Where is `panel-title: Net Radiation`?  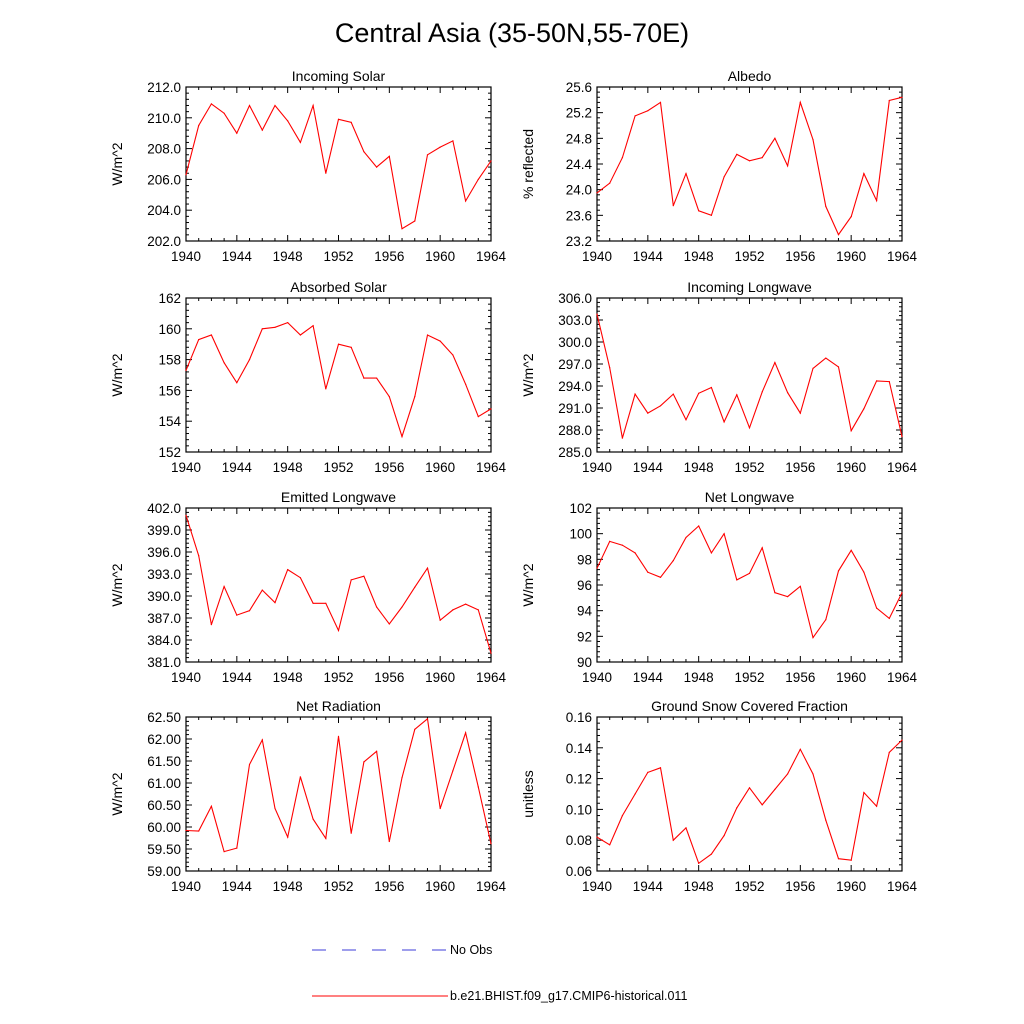 panel-title: Net Radiation is located at coordinates (338, 706).